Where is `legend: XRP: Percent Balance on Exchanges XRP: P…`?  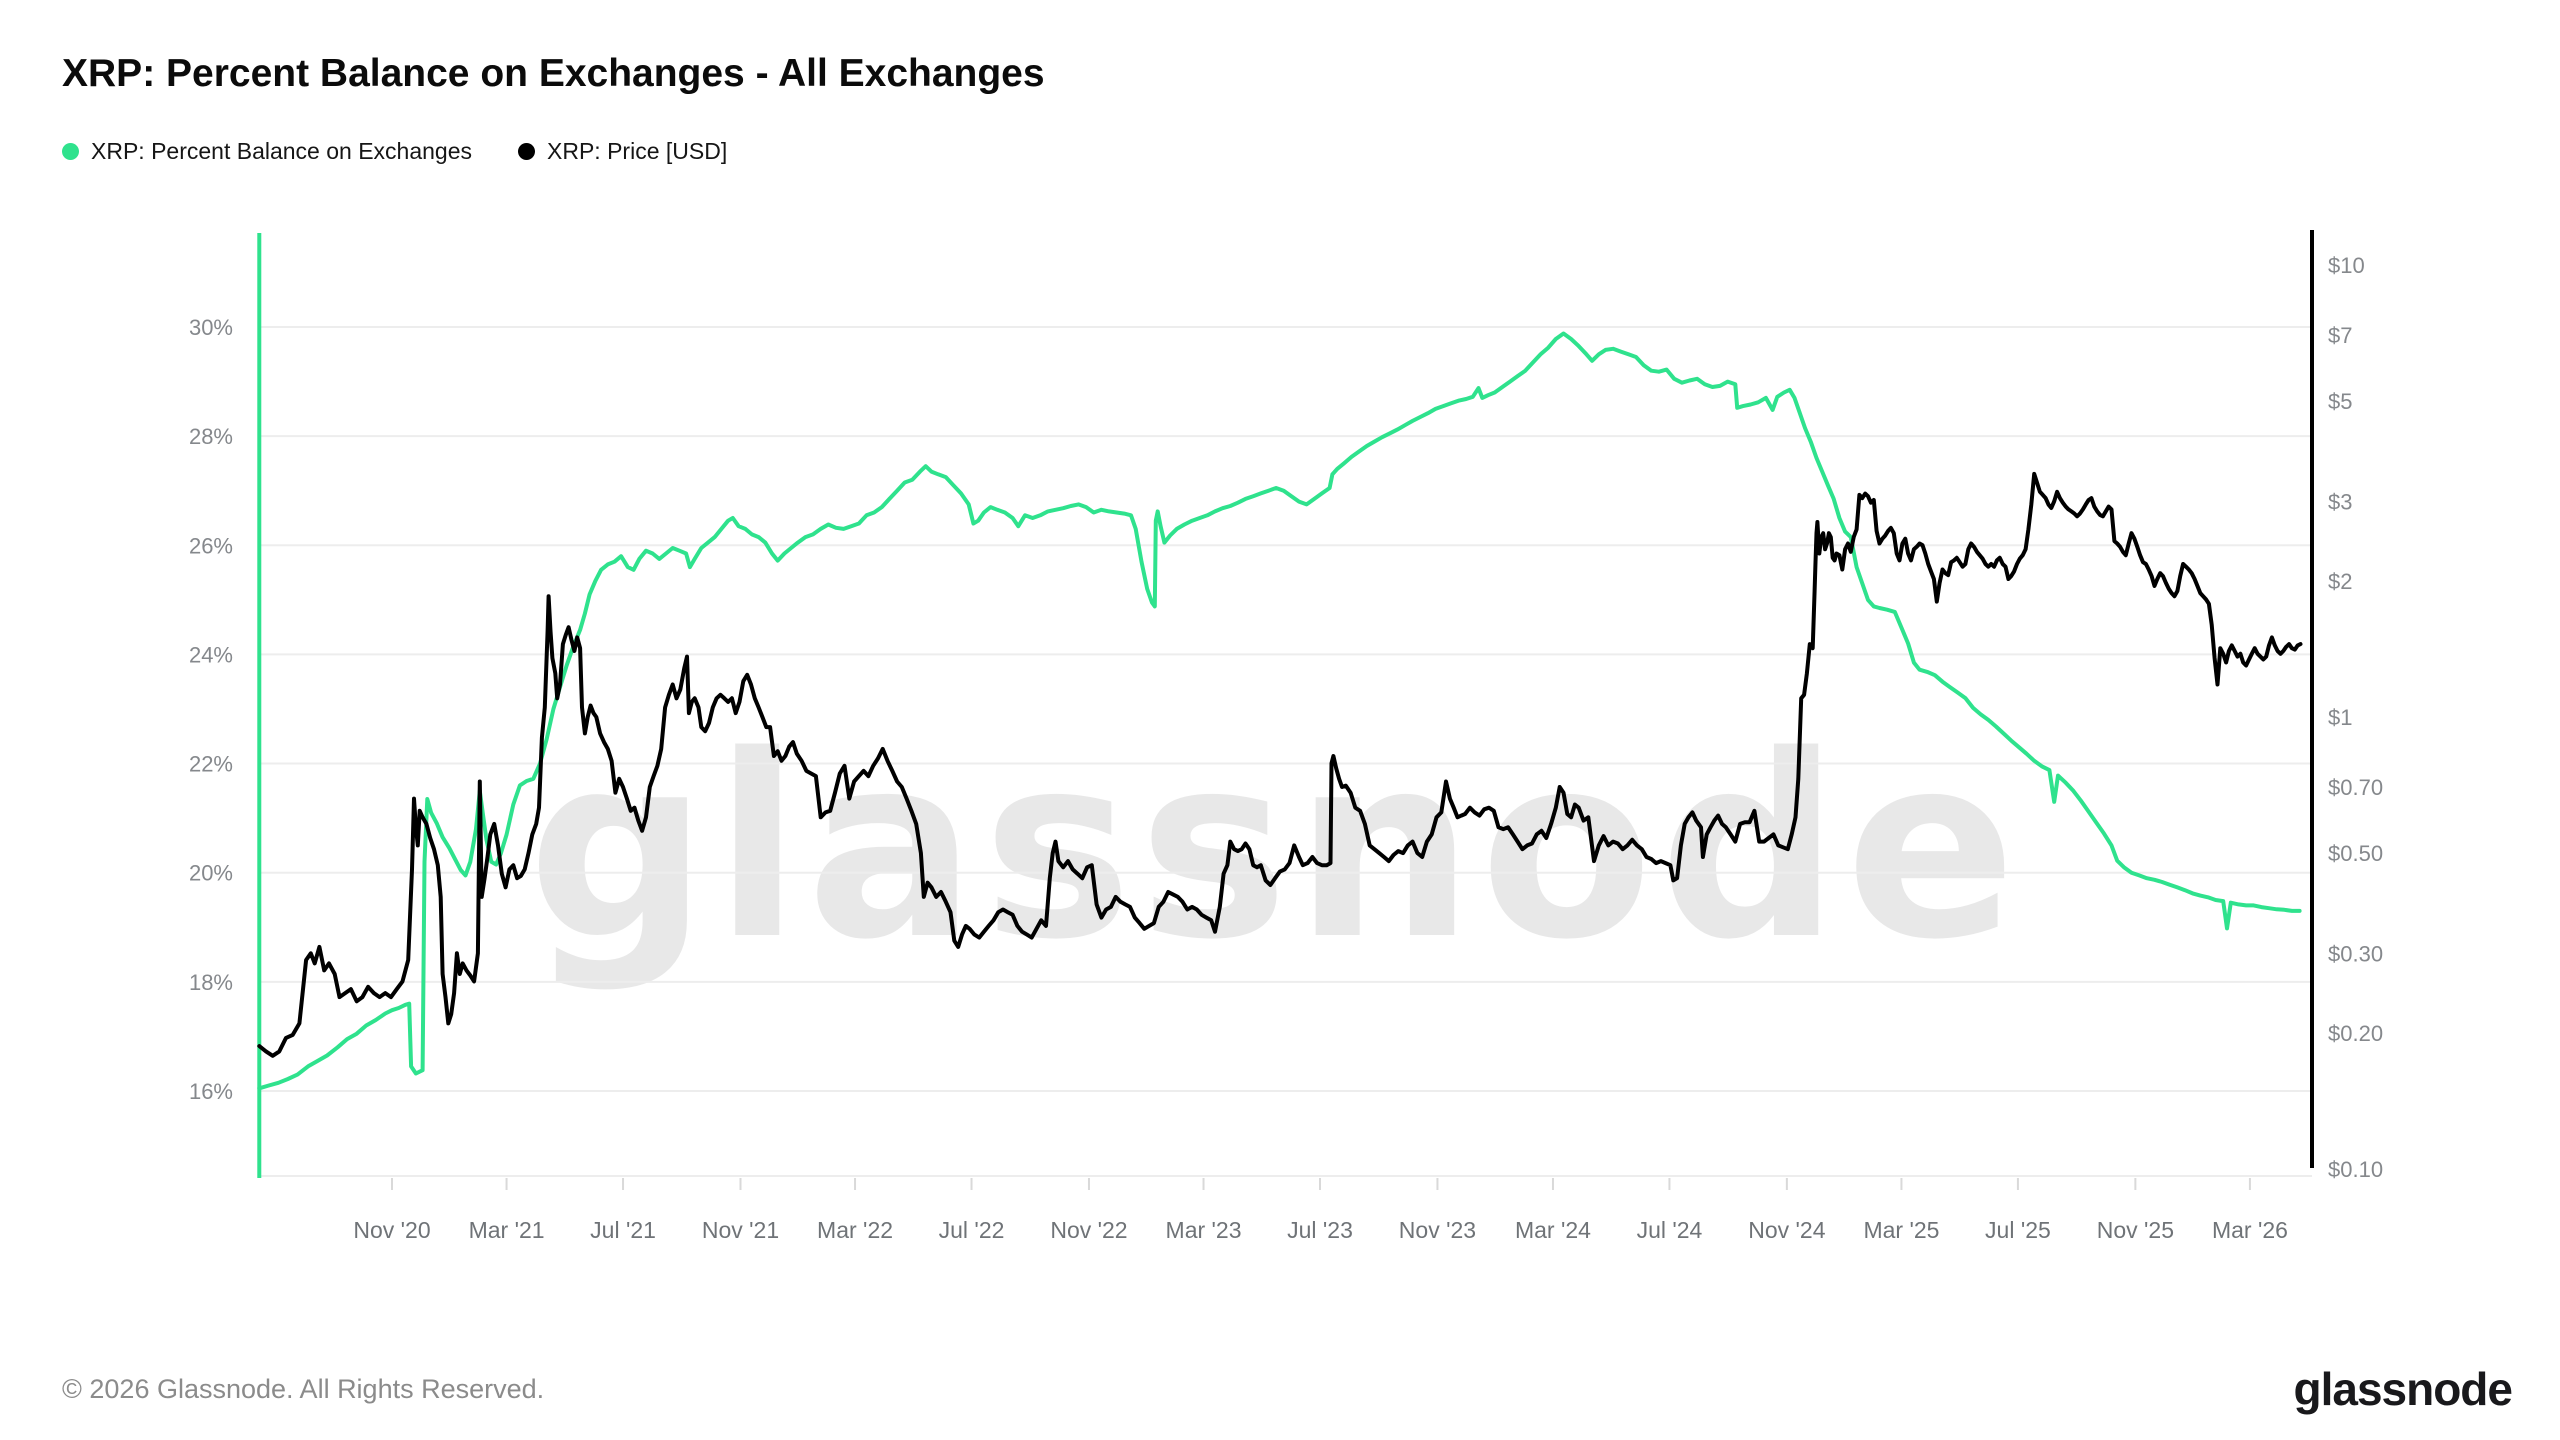
legend: XRP: Percent Balance on Exchanges XRP: P… is located at coordinates (394, 151).